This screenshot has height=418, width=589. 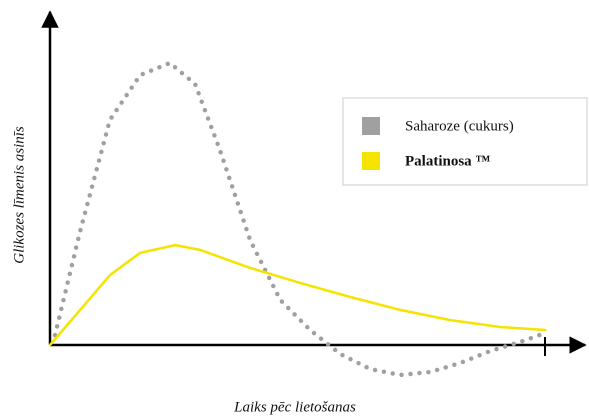 I want to click on x-axis-label: Laiks pēc lietošanas, so click(x=294, y=407).